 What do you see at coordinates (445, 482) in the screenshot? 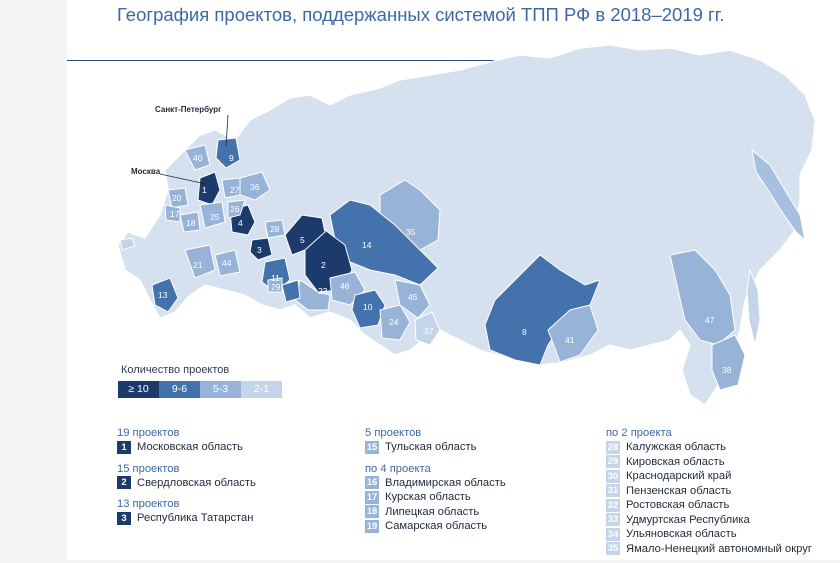
I see `item-name: Владимирская область` at bounding box center [445, 482].